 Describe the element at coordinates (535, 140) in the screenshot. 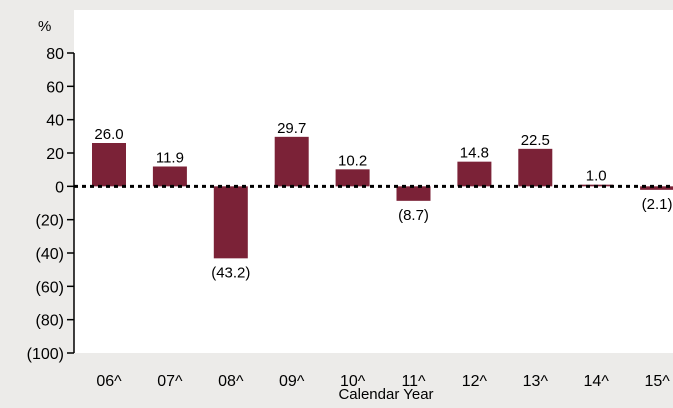

I see `bar-value-label: 22.5` at that location.